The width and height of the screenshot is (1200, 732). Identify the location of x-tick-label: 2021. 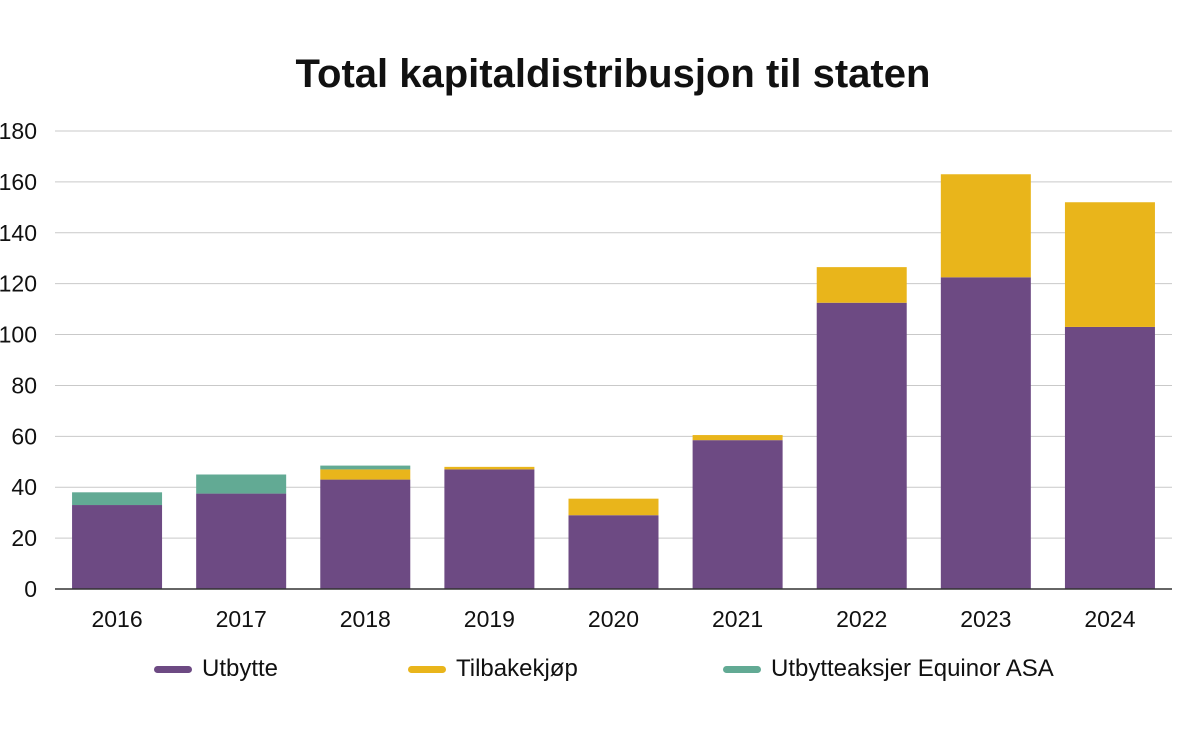
(737, 619).